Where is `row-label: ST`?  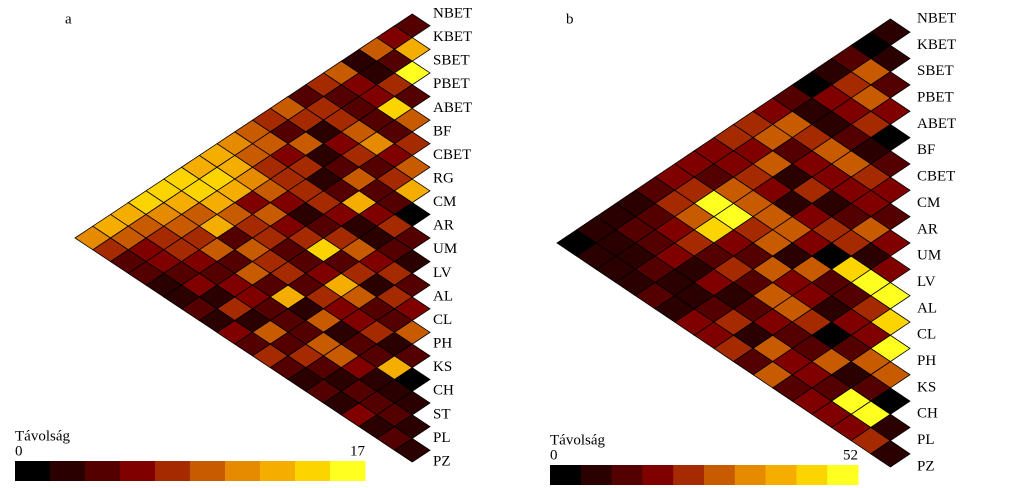 row-label: ST is located at coordinates (442, 414).